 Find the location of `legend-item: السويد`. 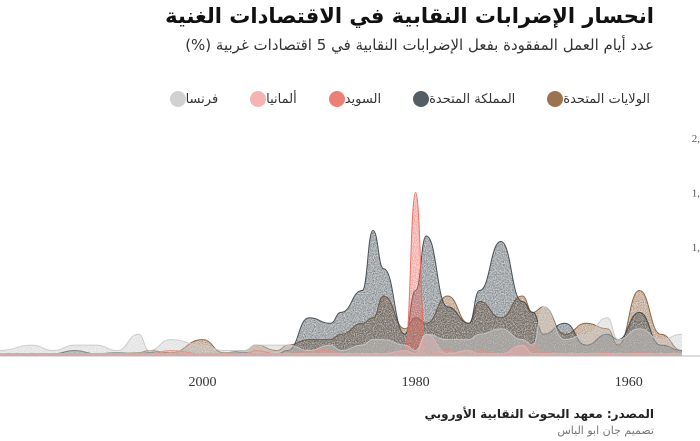

legend-item: السويد is located at coordinates (352, 99).